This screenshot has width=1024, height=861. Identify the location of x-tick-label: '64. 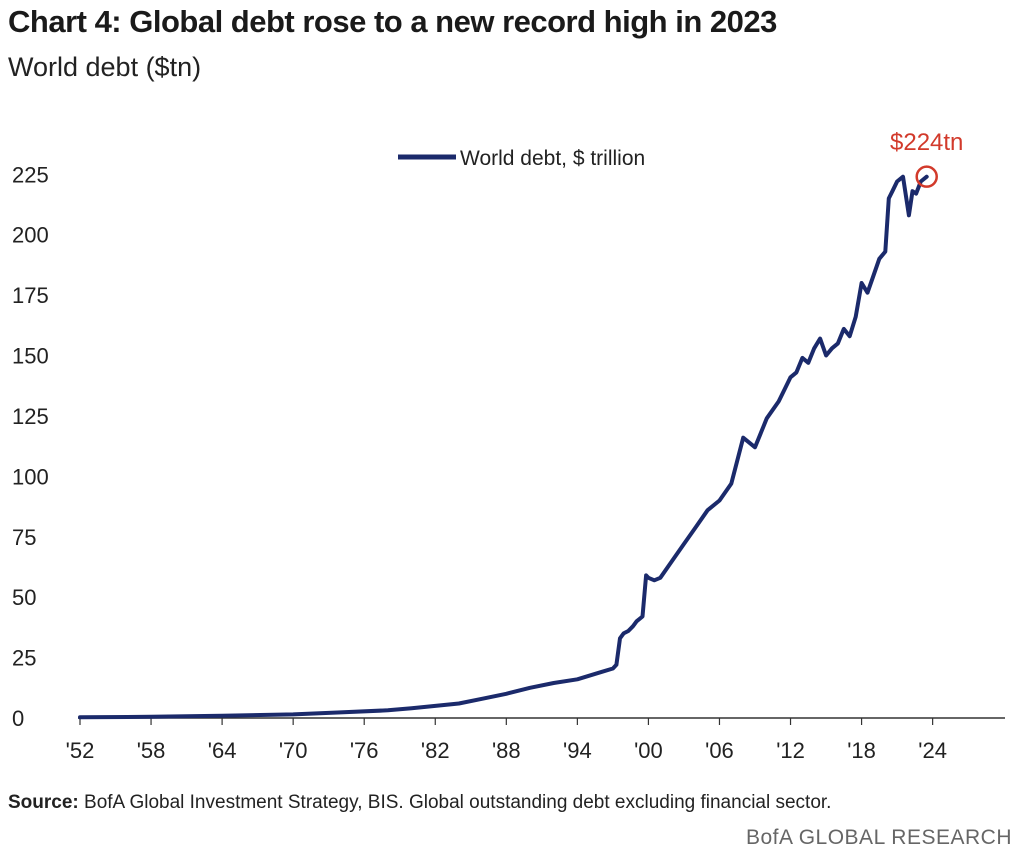
(222, 750).